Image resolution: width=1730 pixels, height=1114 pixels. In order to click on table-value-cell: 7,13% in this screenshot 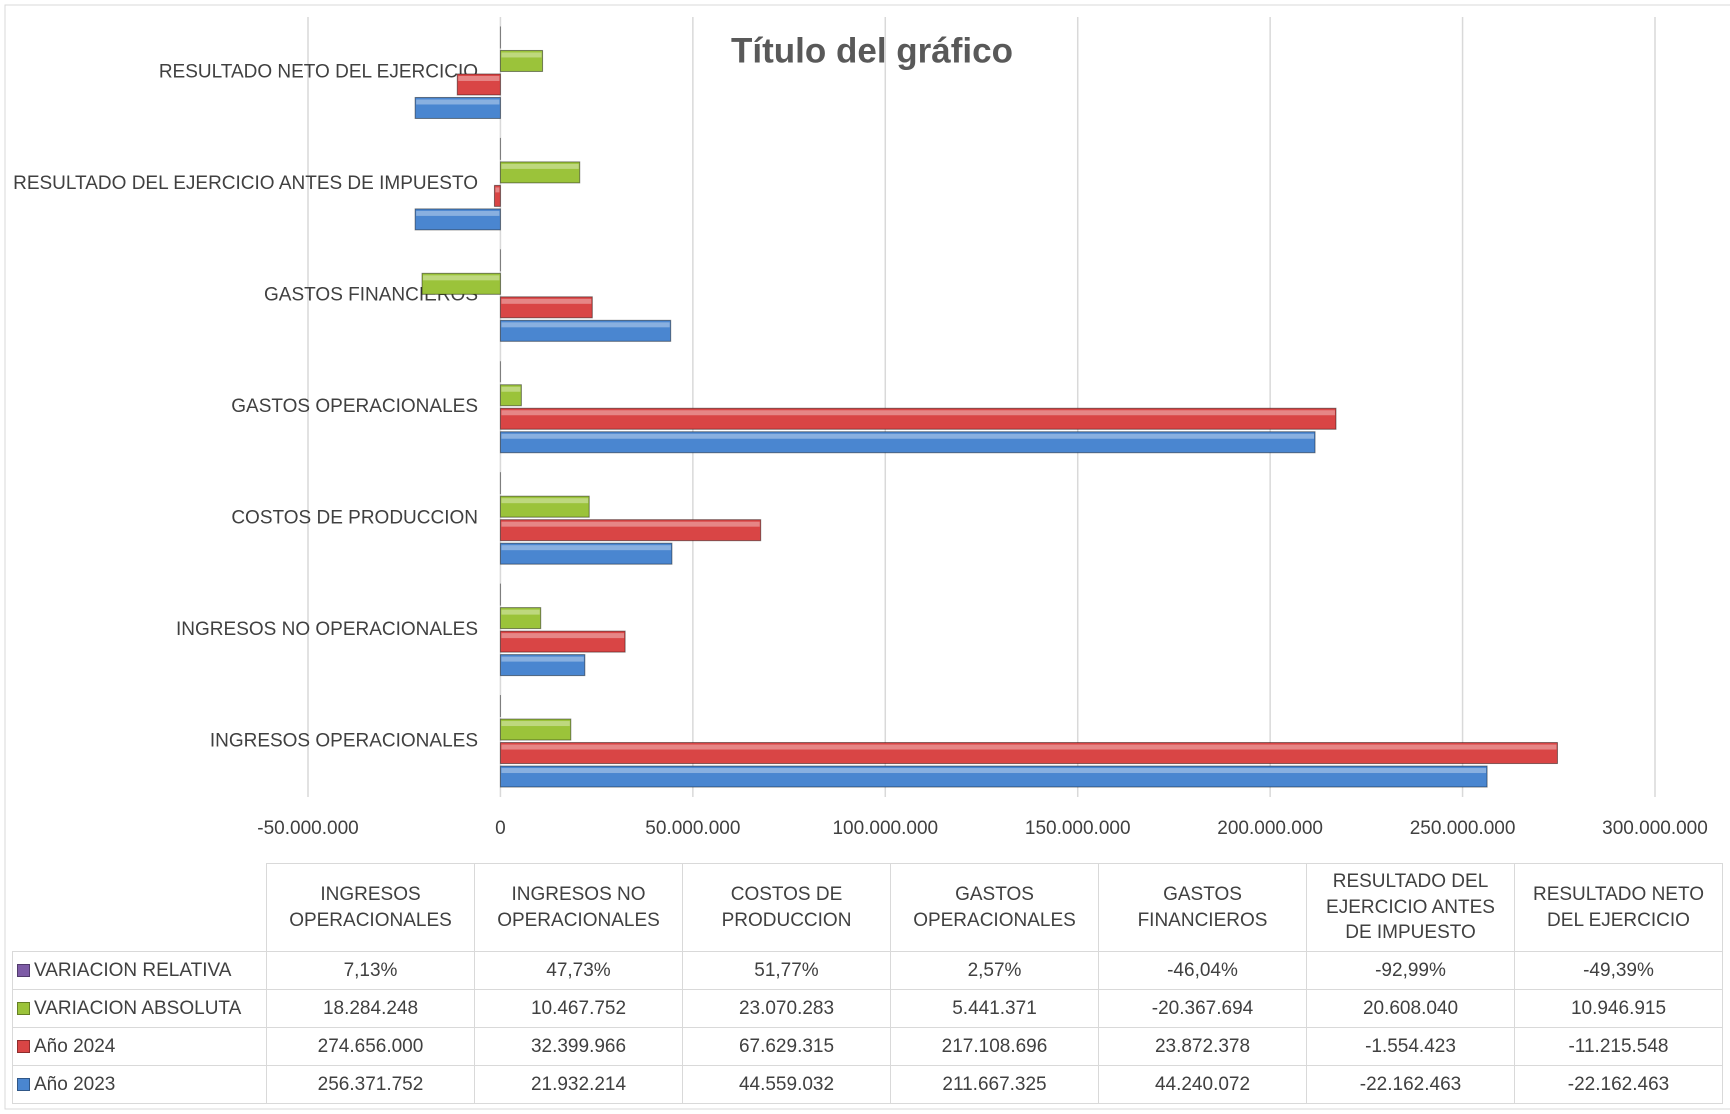, I will do `click(370, 970)`.